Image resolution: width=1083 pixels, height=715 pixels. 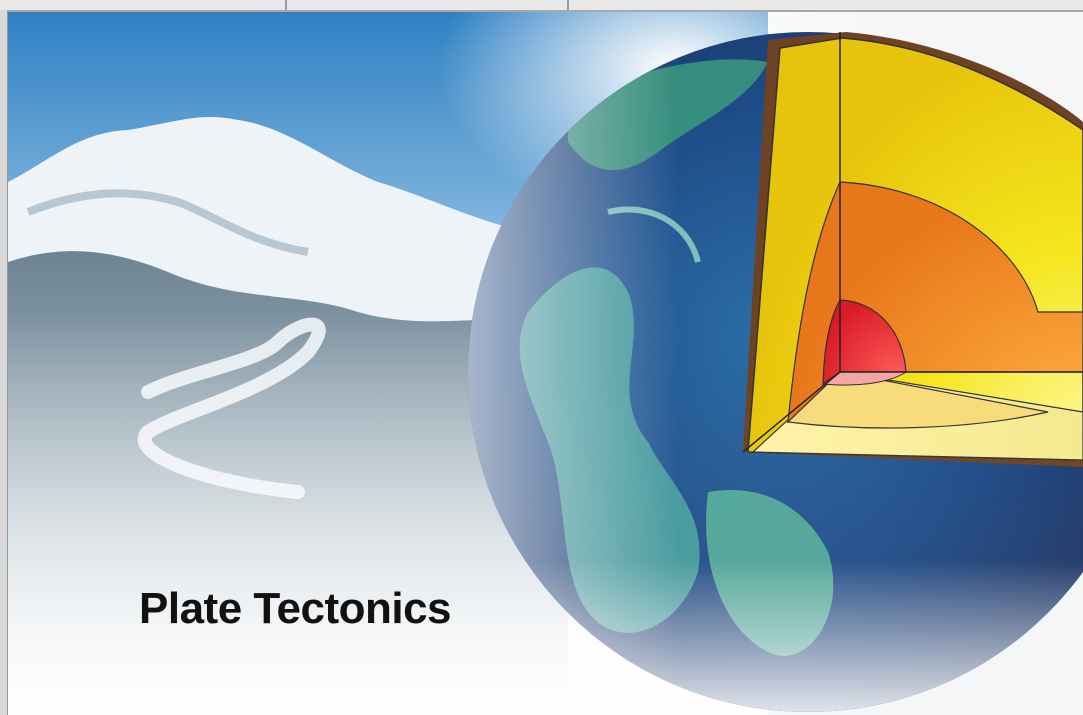 What do you see at coordinates (295, 608) in the screenshot?
I see `slide-title: Plate Tectonics` at bounding box center [295, 608].